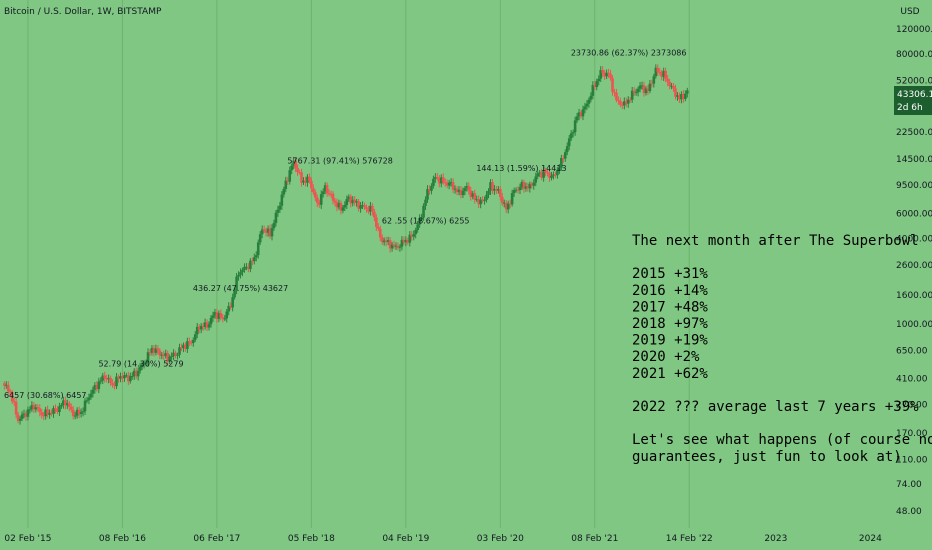  Describe the element at coordinates (914, 266) in the screenshot. I see `y-tick-label: 2600.00` at that location.